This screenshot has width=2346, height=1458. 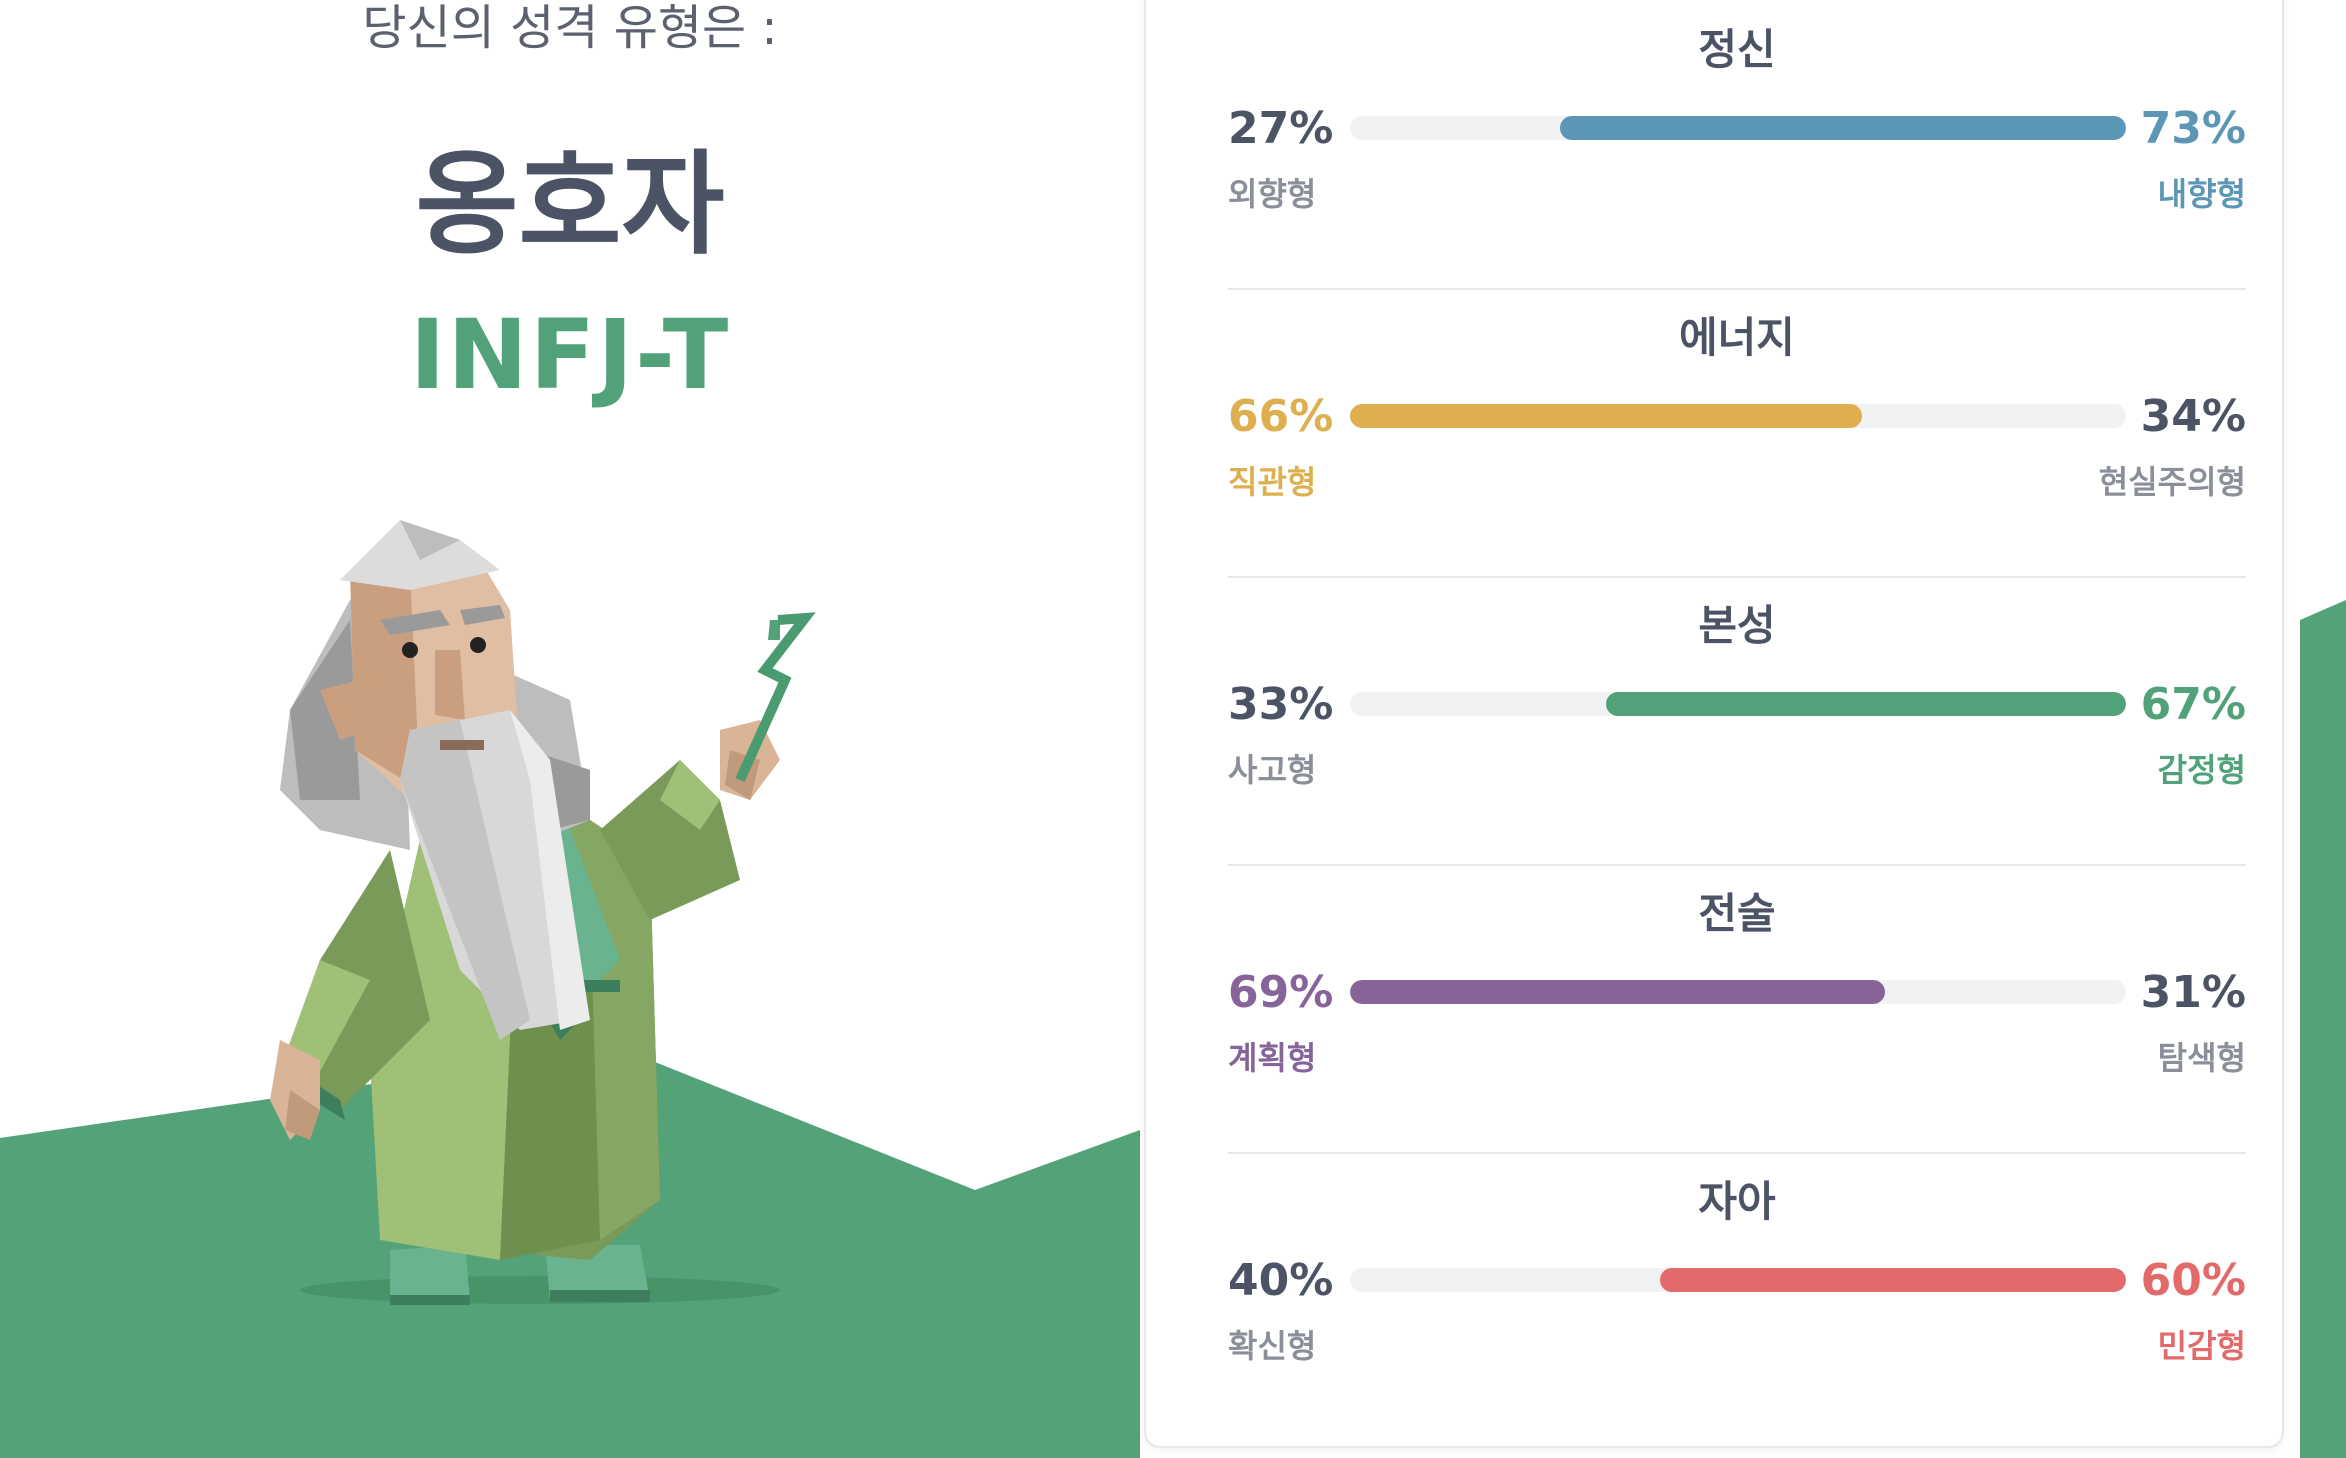 What do you see at coordinates (1737, 1298) in the screenshot?
I see `trait-identity: 자아 40% 60% 확신형 민감형` at bounding box center [1737, 1298].